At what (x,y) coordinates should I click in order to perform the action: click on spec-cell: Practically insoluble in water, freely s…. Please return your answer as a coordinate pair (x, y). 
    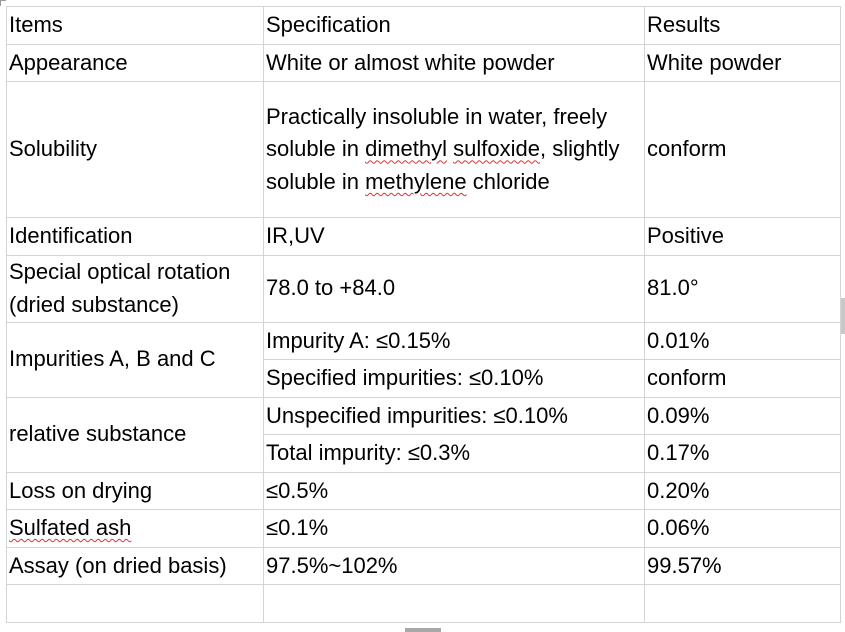
    Looking at the image, I should click on (454, 149).